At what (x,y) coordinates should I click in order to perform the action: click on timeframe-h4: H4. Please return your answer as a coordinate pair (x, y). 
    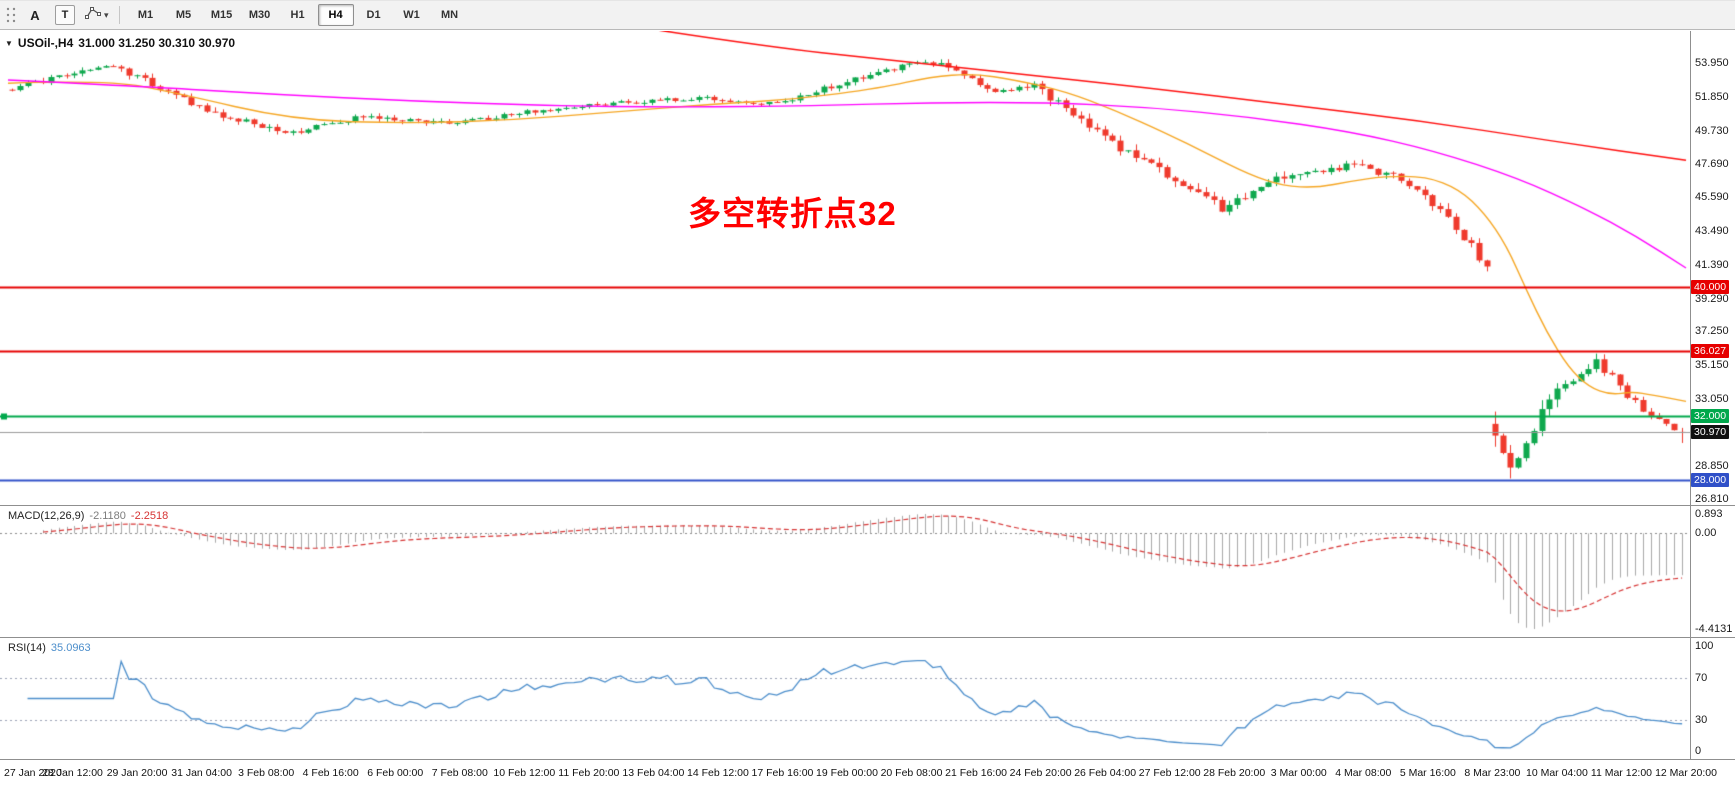
    Looking at the image, I should click on (335, 15).